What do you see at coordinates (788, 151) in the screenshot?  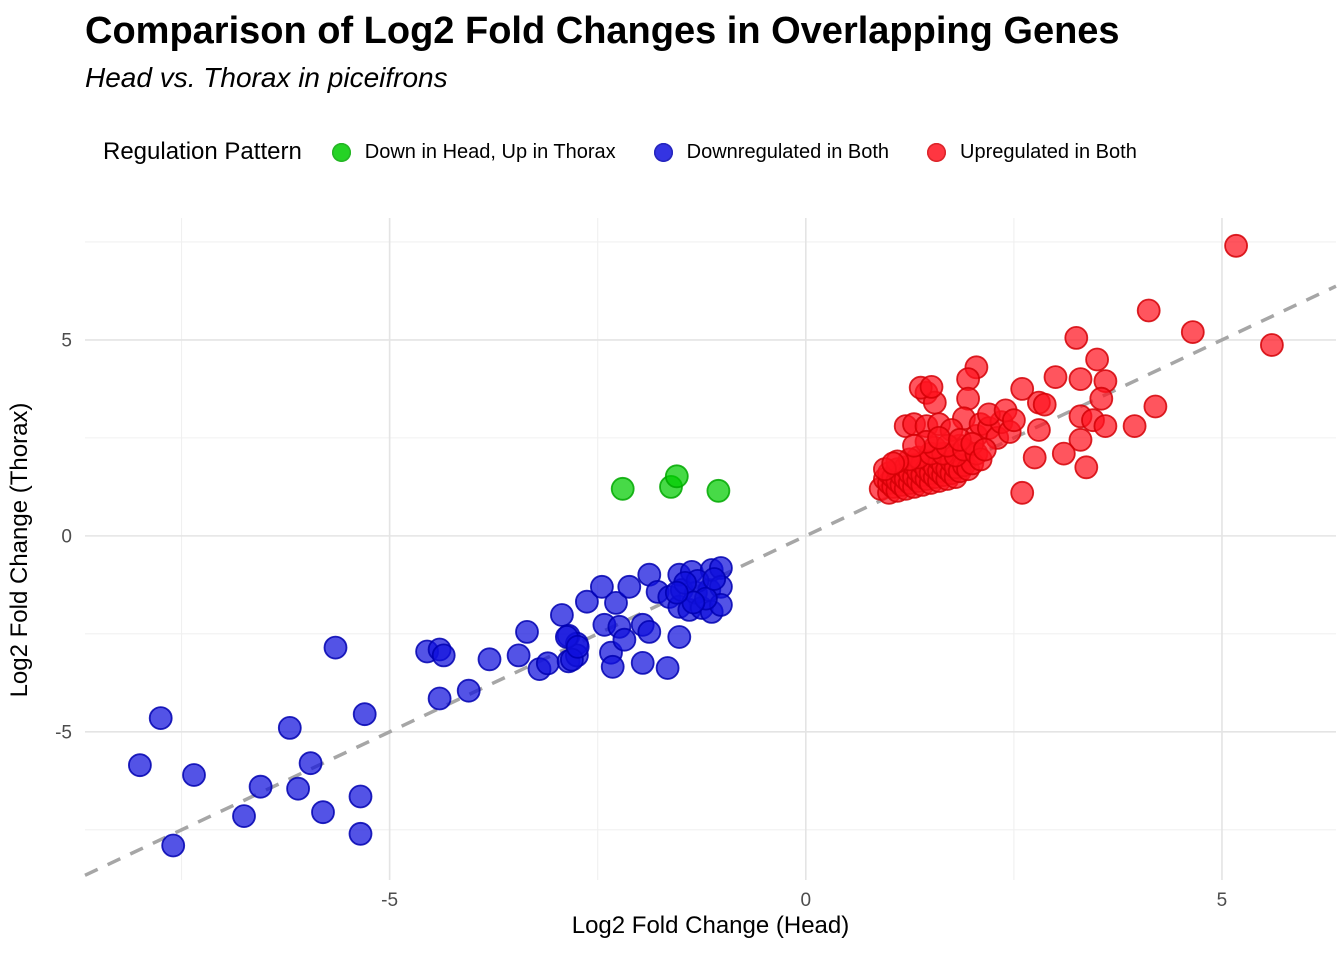 I see `legend-item-label: Downregulated in Both` at bounding box center [788, 151].